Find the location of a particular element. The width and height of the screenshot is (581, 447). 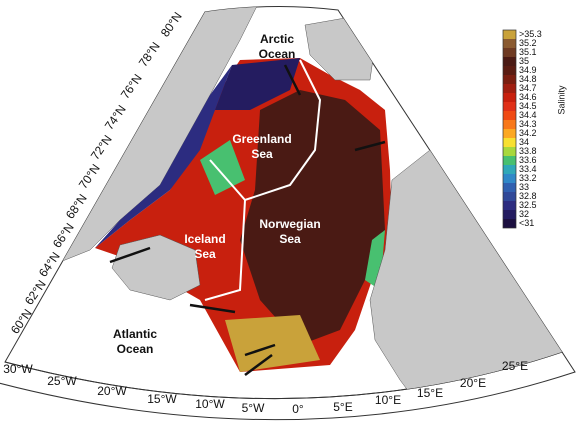

latitude-label: 78°N is located at coordinates (149, 55).